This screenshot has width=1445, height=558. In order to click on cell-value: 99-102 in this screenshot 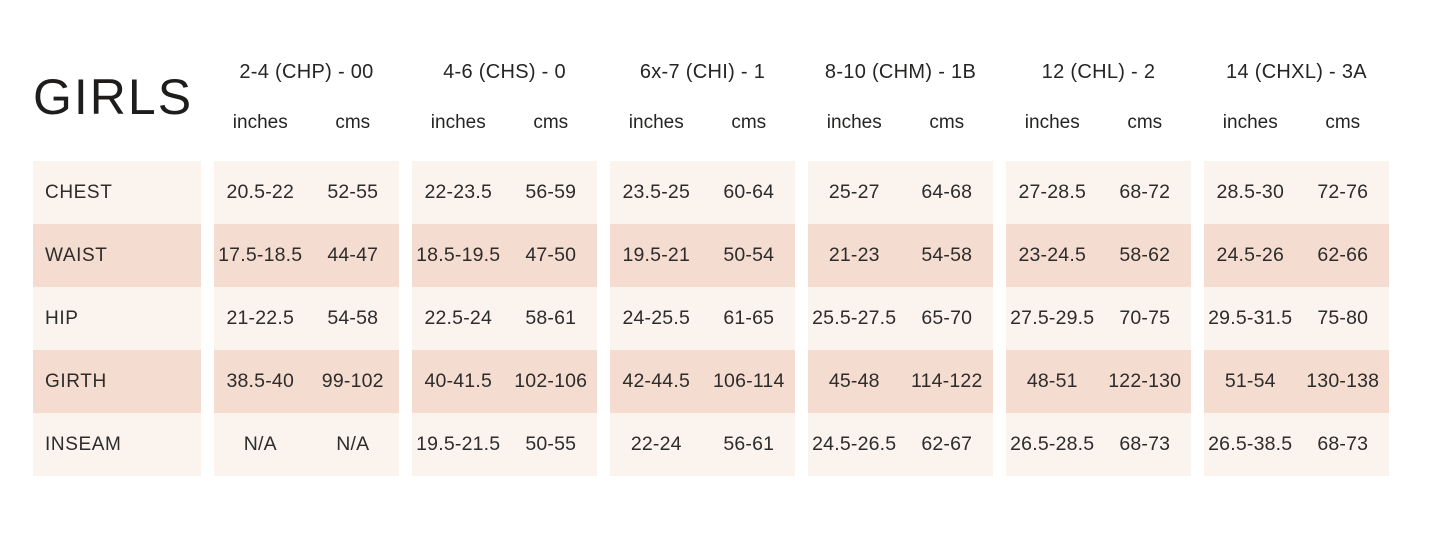, I will do `click(352, 381)`.